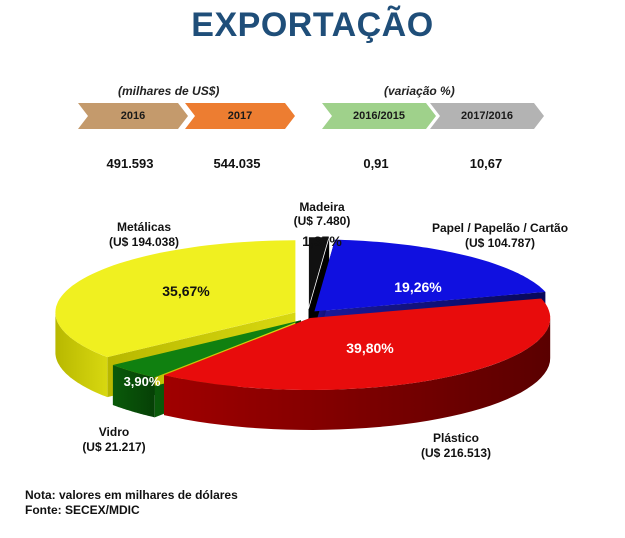  I want to click on tag-2016: 2016, so click(133, 116).